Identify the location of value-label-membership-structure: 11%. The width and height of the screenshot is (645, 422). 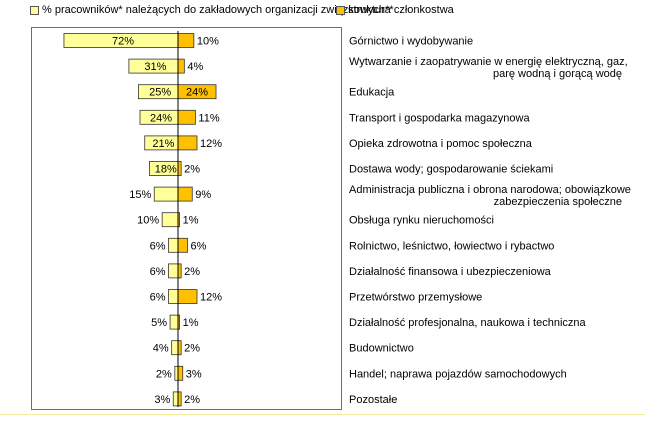
(208, 118).